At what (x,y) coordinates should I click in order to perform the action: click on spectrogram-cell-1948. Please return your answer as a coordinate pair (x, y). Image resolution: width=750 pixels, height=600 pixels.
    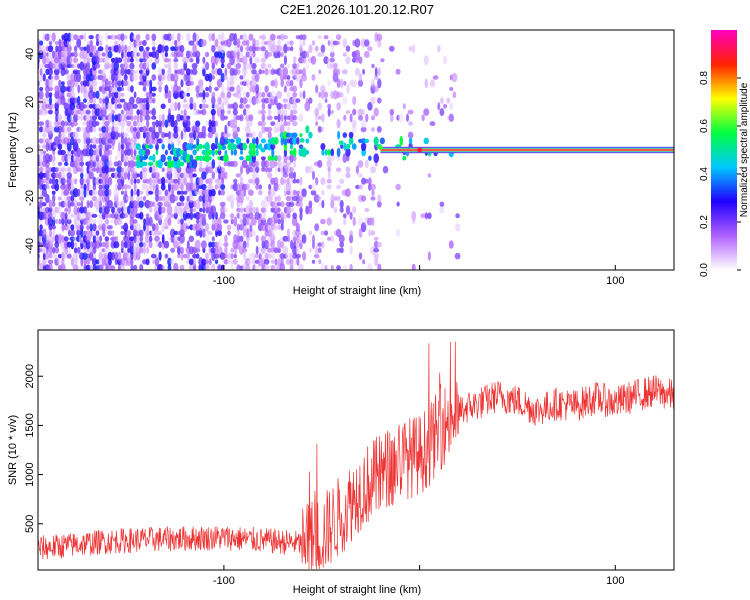
    Looking at the image, I should click on (260, 262).